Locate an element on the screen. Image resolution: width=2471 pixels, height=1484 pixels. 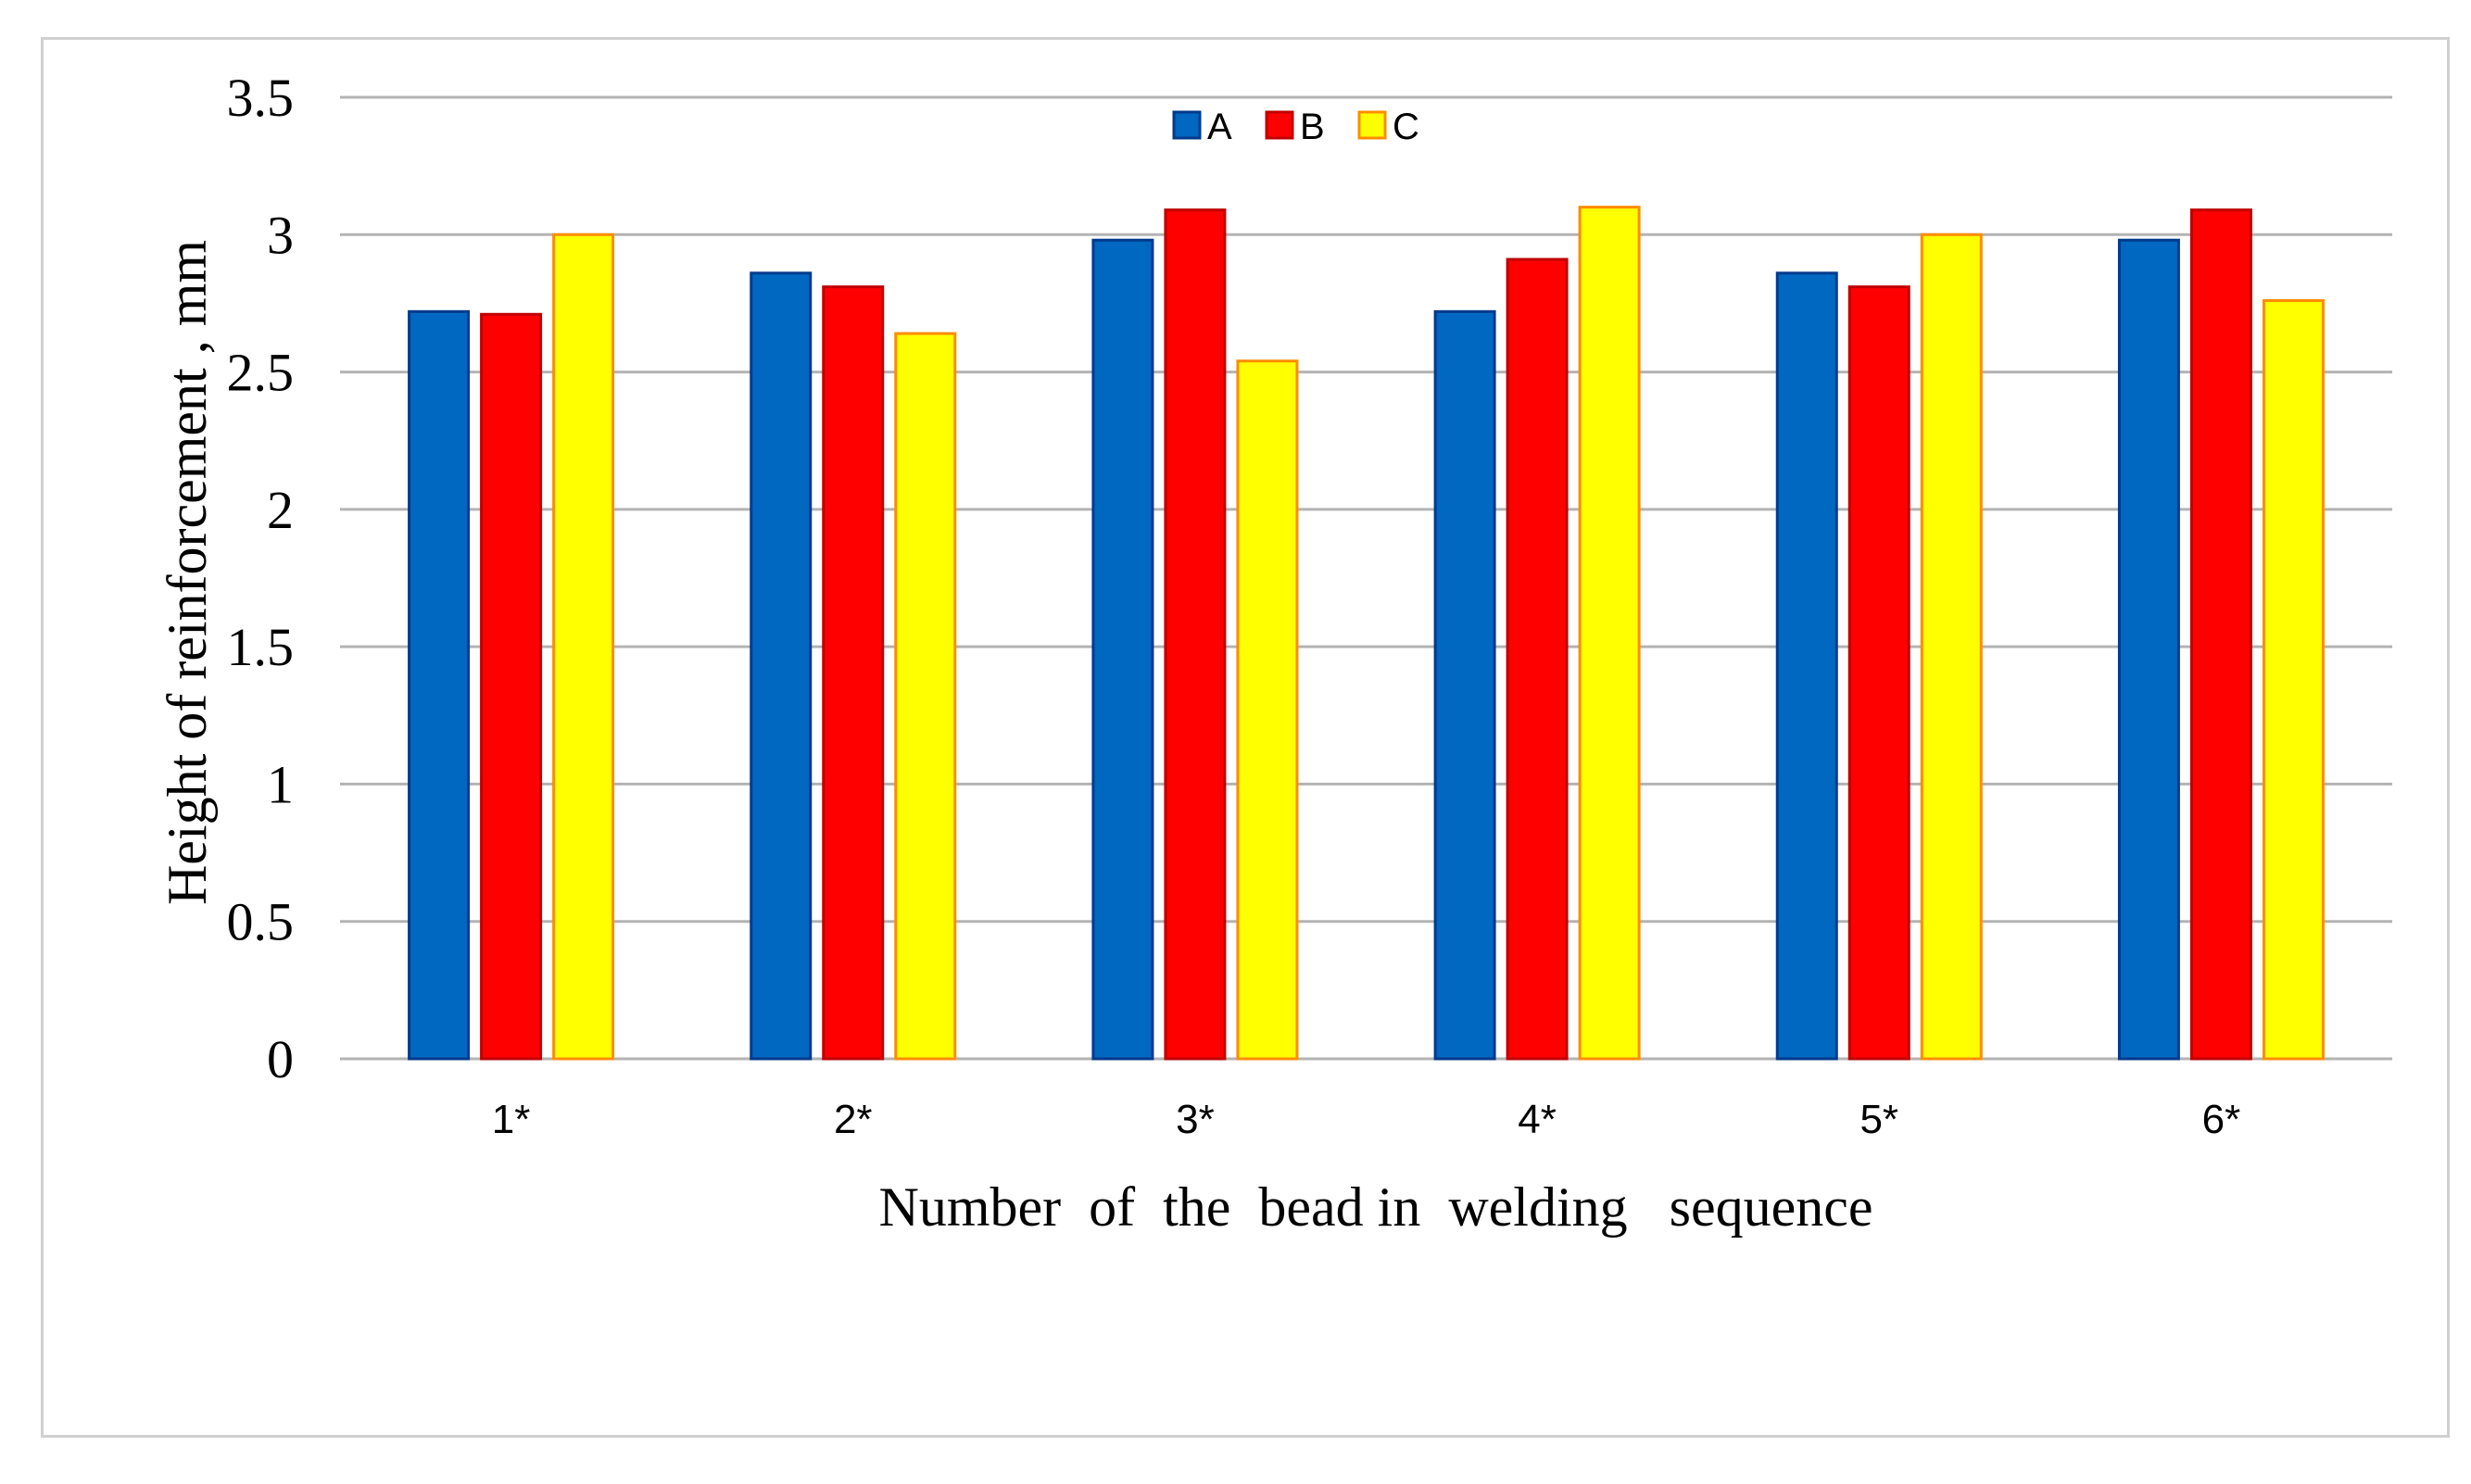
x-tick-label: 3* is located at coordinates (1195, 1119).